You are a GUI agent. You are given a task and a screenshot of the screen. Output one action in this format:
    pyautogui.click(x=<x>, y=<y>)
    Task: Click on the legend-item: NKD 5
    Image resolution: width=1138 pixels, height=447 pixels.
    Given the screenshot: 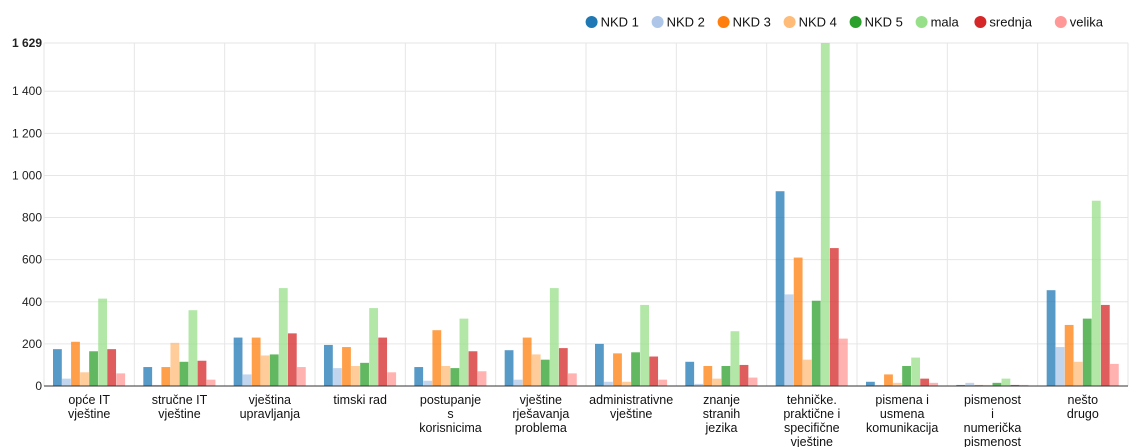 What is the action you would take?
    pyautogui.click(x=876, y=22)
    